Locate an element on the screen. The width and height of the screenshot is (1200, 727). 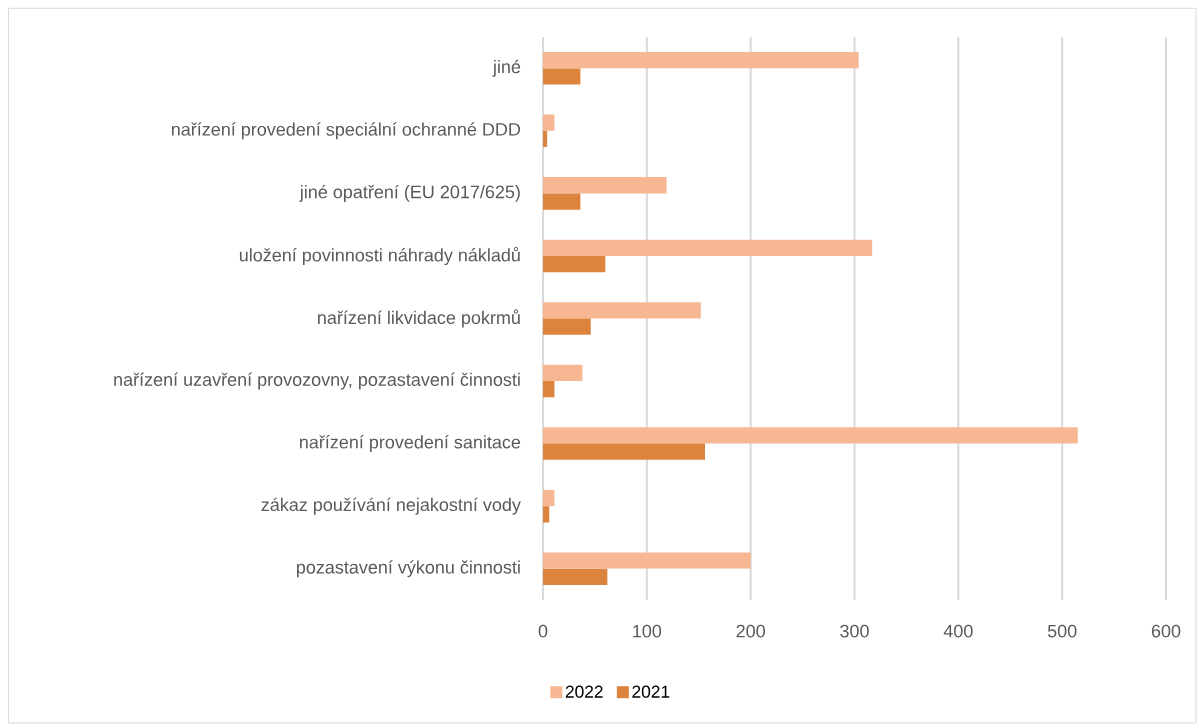
y-tick-label: pozastavení výkonu činnosti is located at coordinates (408, 569).